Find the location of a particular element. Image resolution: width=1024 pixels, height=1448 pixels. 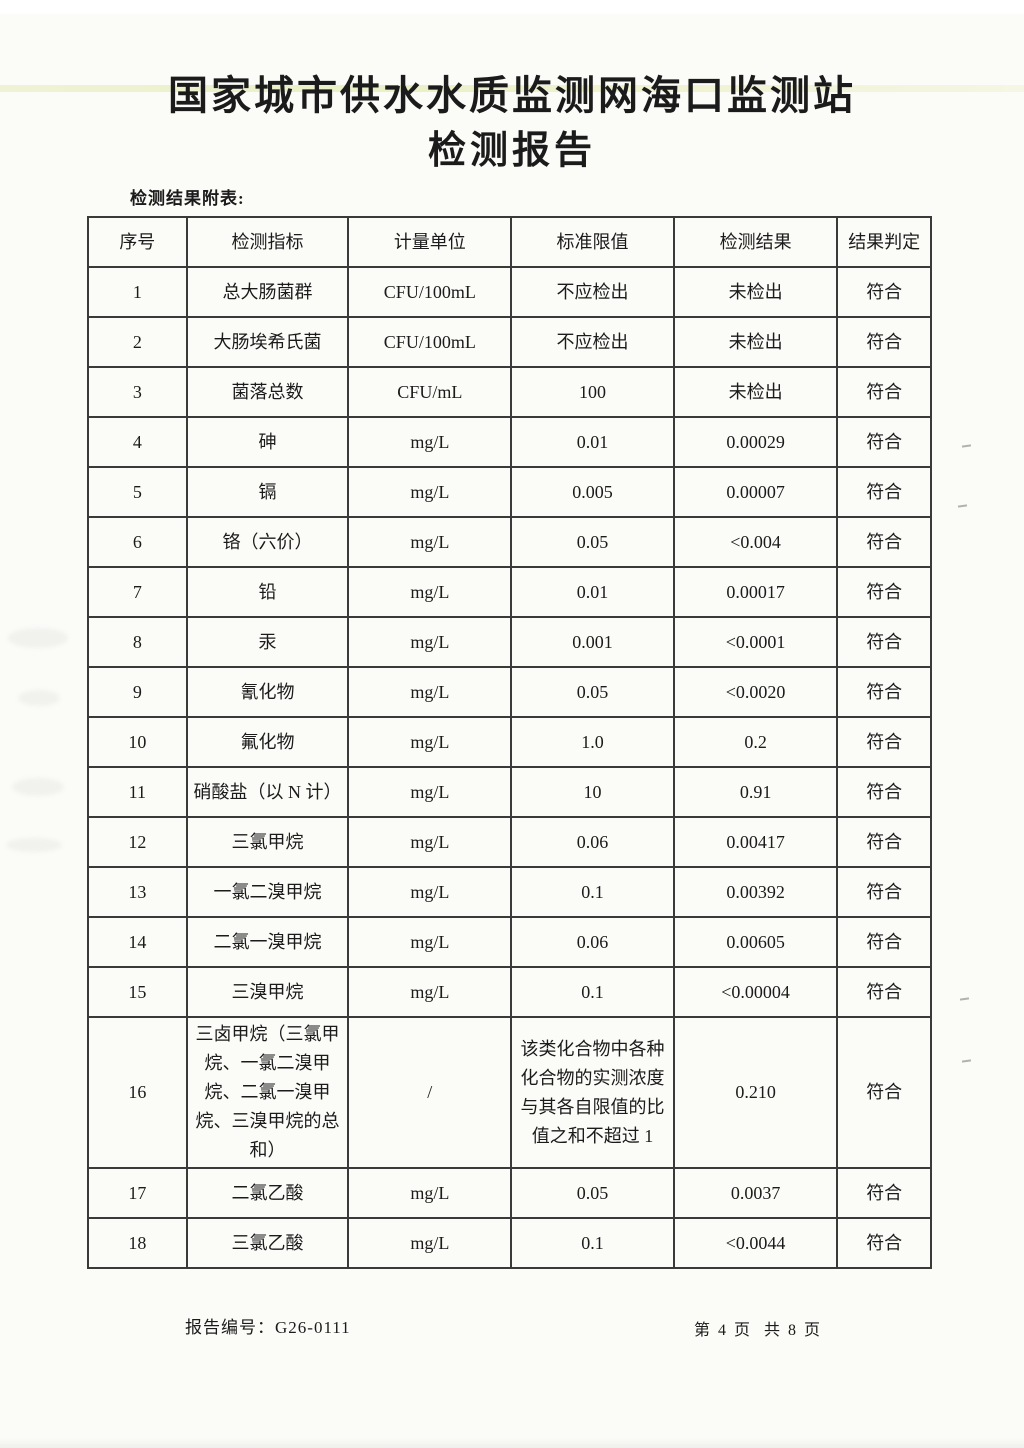

table-row: 5 镉 mg/L 0.005 0.00007 符合 is located at coordinates (509, 492).